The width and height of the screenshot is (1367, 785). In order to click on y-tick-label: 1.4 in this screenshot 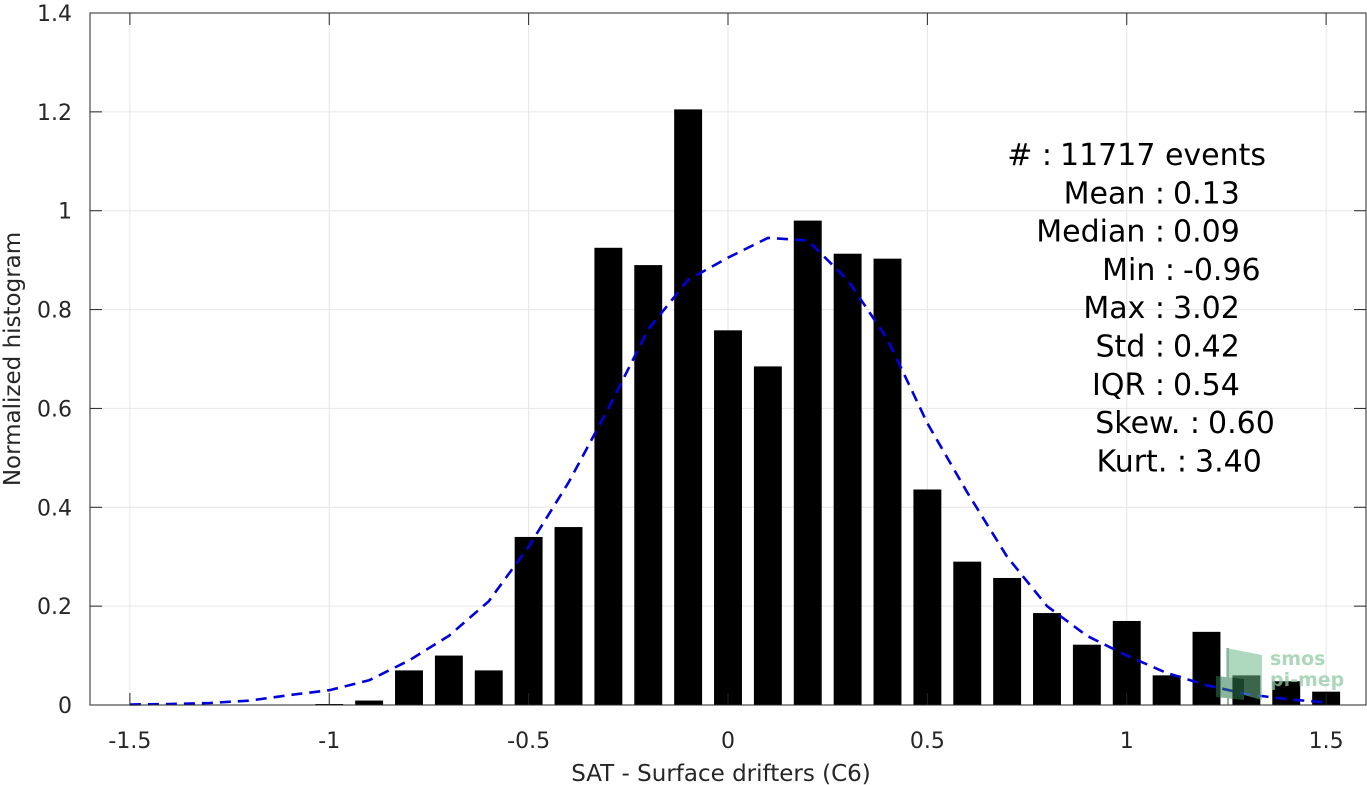, I will do `click(54, 14)`.